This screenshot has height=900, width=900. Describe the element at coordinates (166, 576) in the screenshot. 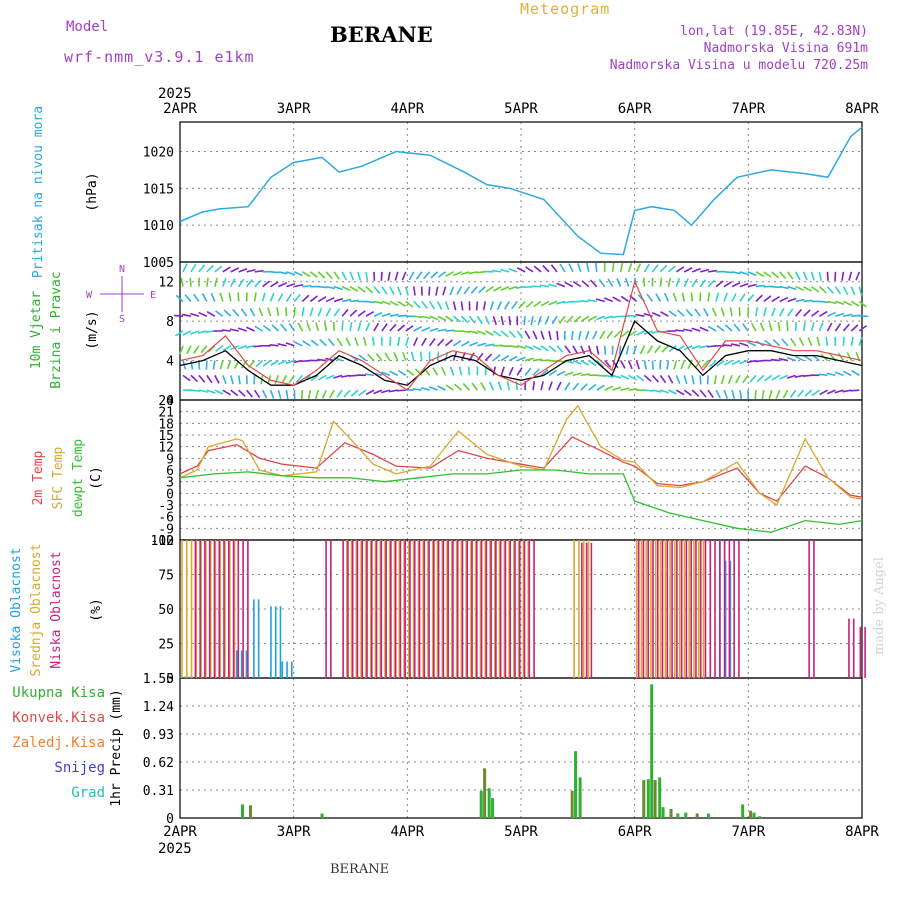

I see `y-tick-label: 75` at that location.